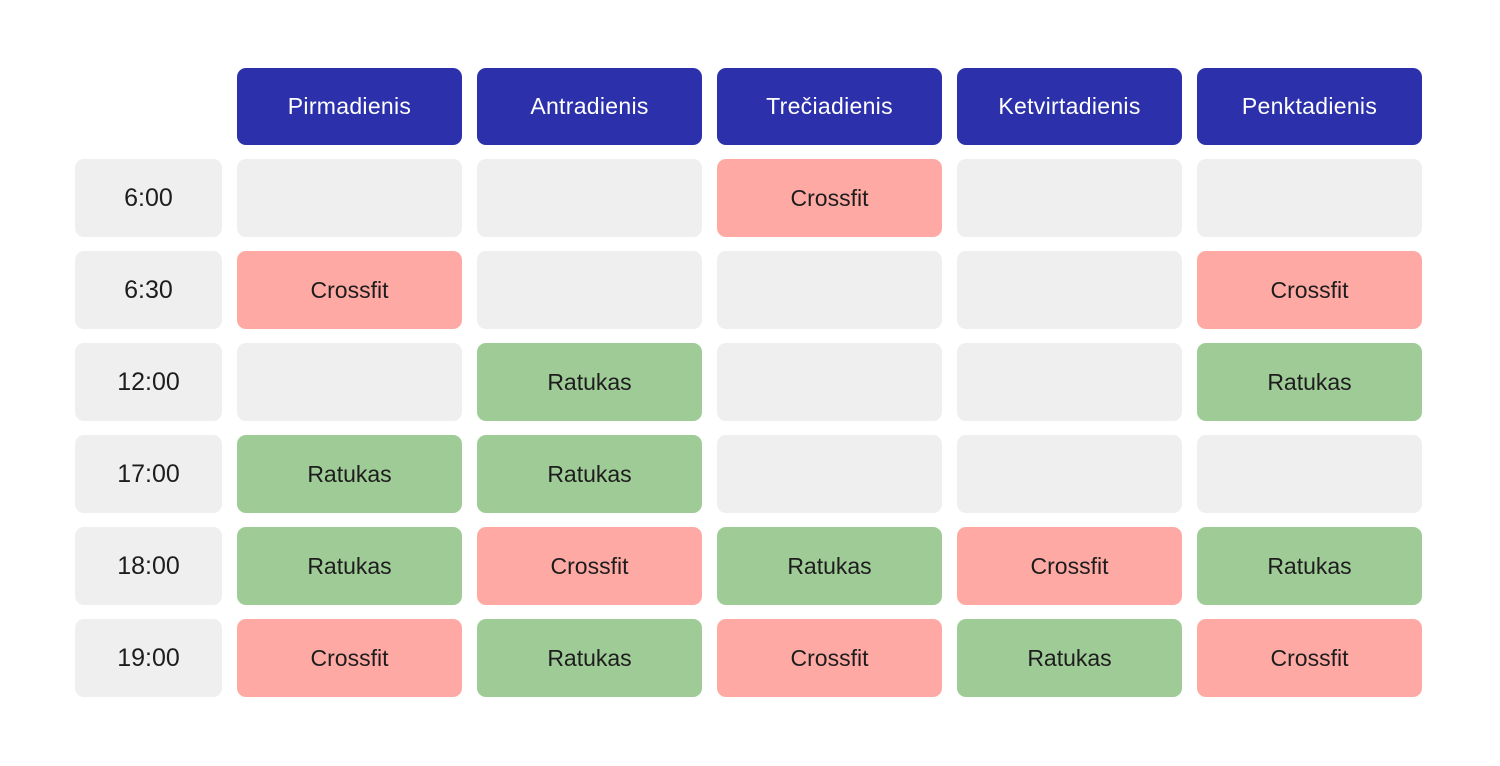 Image resolution: width=1500 pixels, height=766 pixels. Describe the element at coordinates (148, 474) in the screenshot. I see `time-label: 17:00` at that location.